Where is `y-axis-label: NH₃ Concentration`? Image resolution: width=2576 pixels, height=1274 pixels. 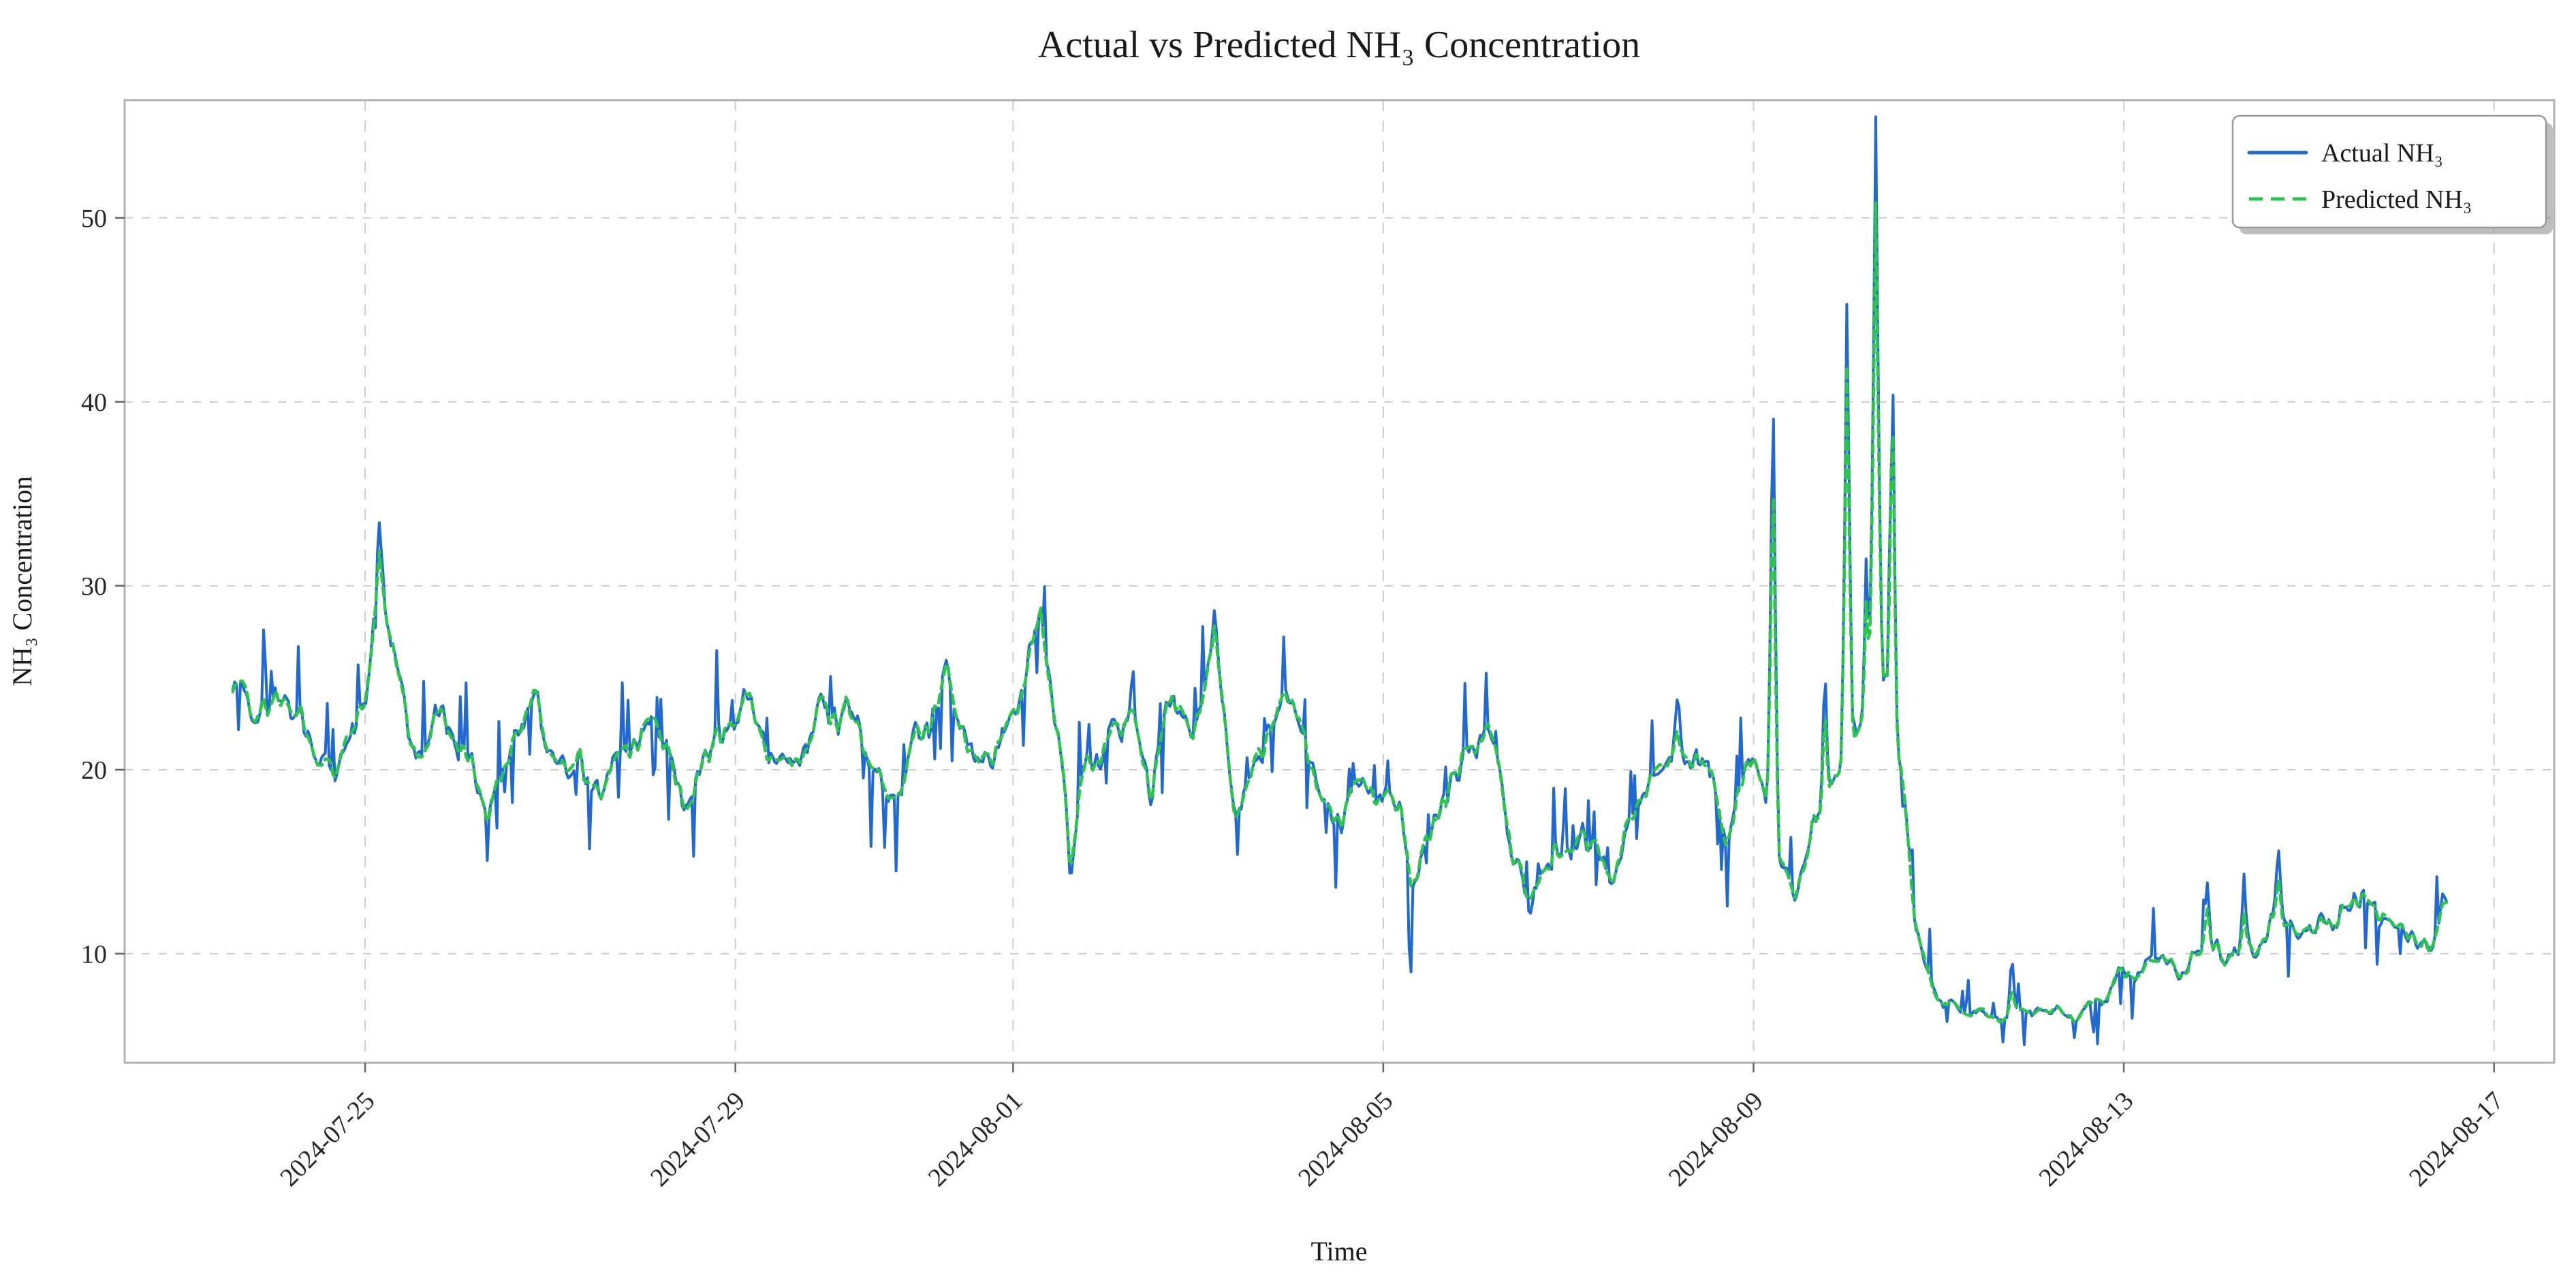
y-axis-label: NH₃ Concentration is located at coordinates (22, 581).